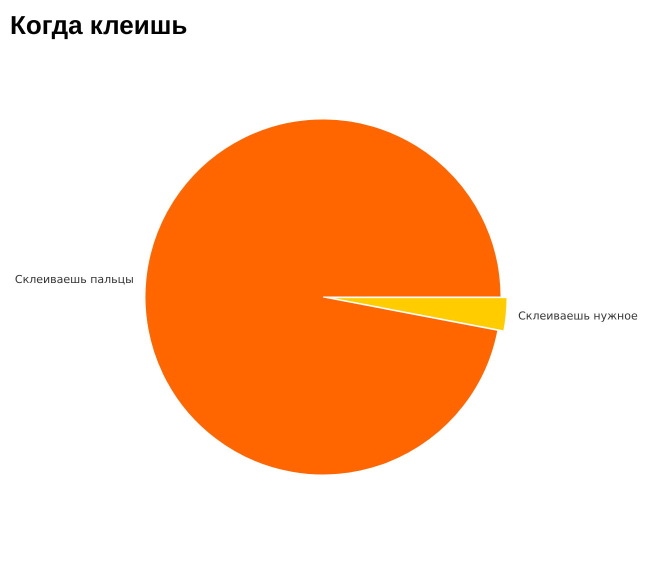 The width and height of the screenshot is (650, 573). I want to click on chart-title: Когда клеишь, so click(99, 25).